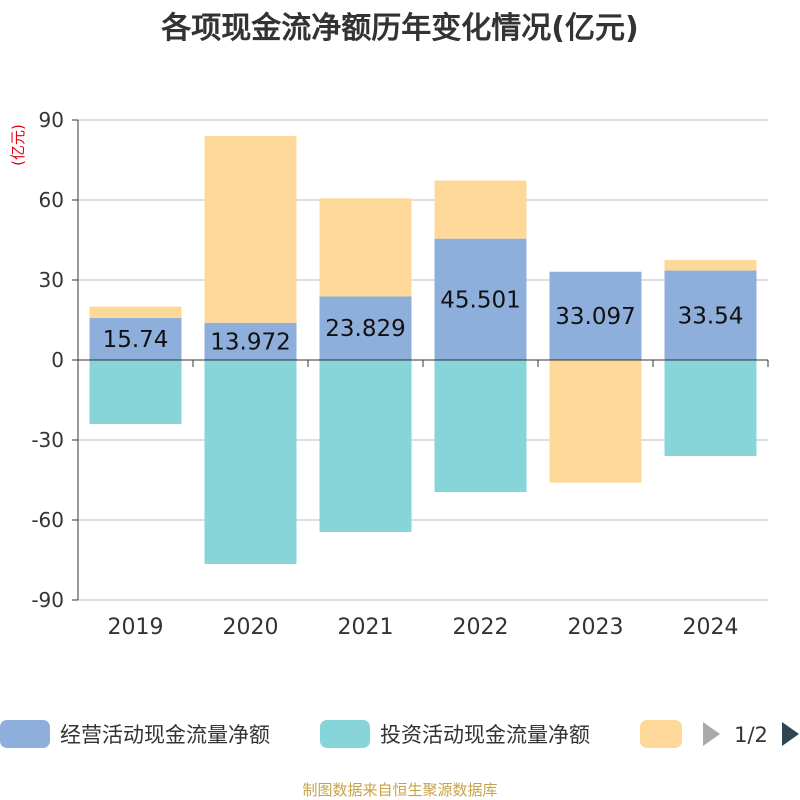 The width and height of the screenshot is (800, 800). Describe the element at coordinates (711, 627) in the screenshot. I see `x-tick-label: 2024` at that location.